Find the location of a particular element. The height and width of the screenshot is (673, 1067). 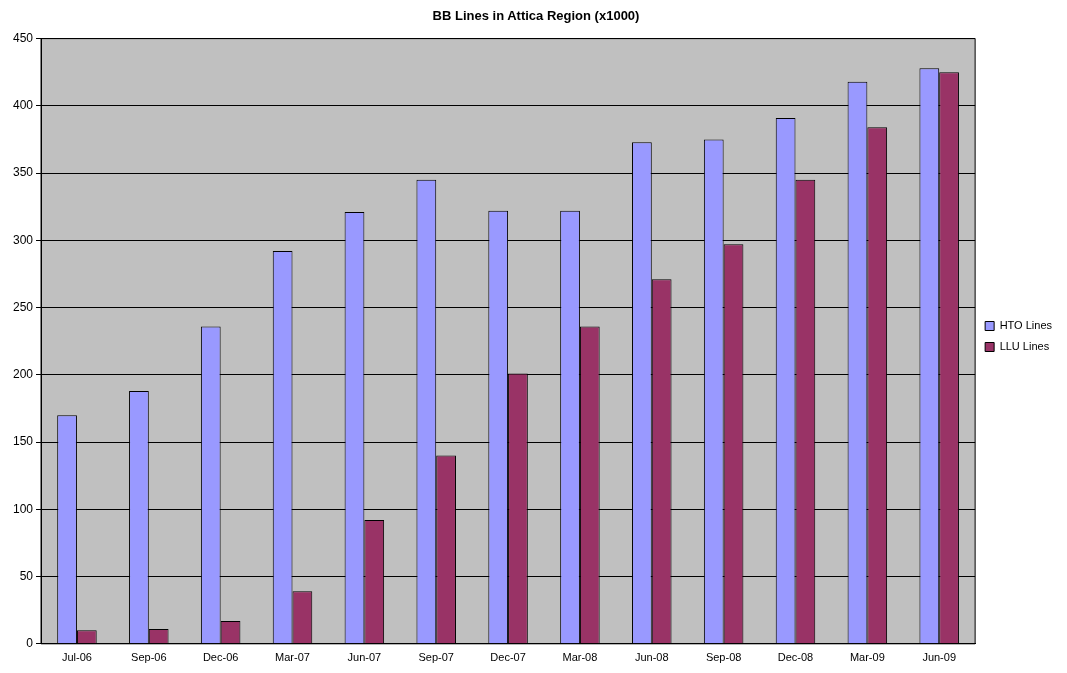

x-tick-label: Mar-08 is located at coordinates (580, 657).